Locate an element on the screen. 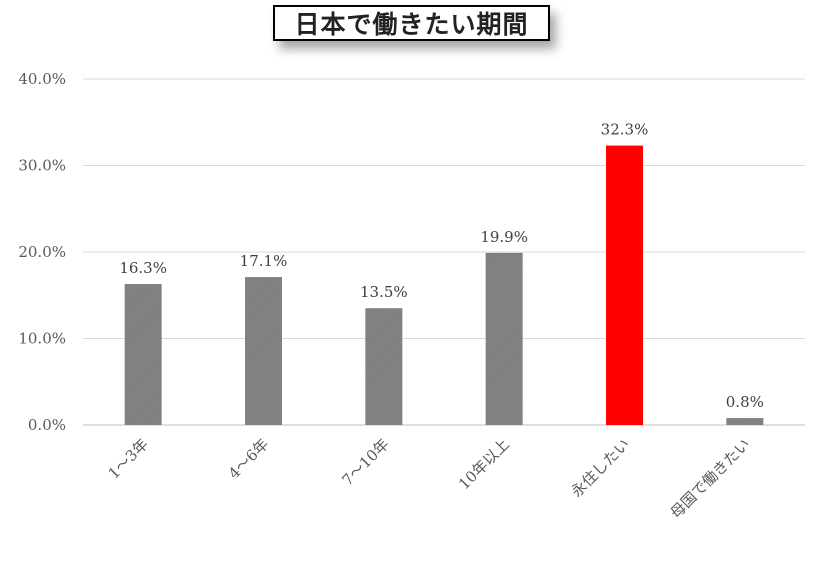 Image resolution: width=828 pixels, height=561 pixels. chart-title-box: 日本で働きたい期間 is located at coordinates (411, 23).